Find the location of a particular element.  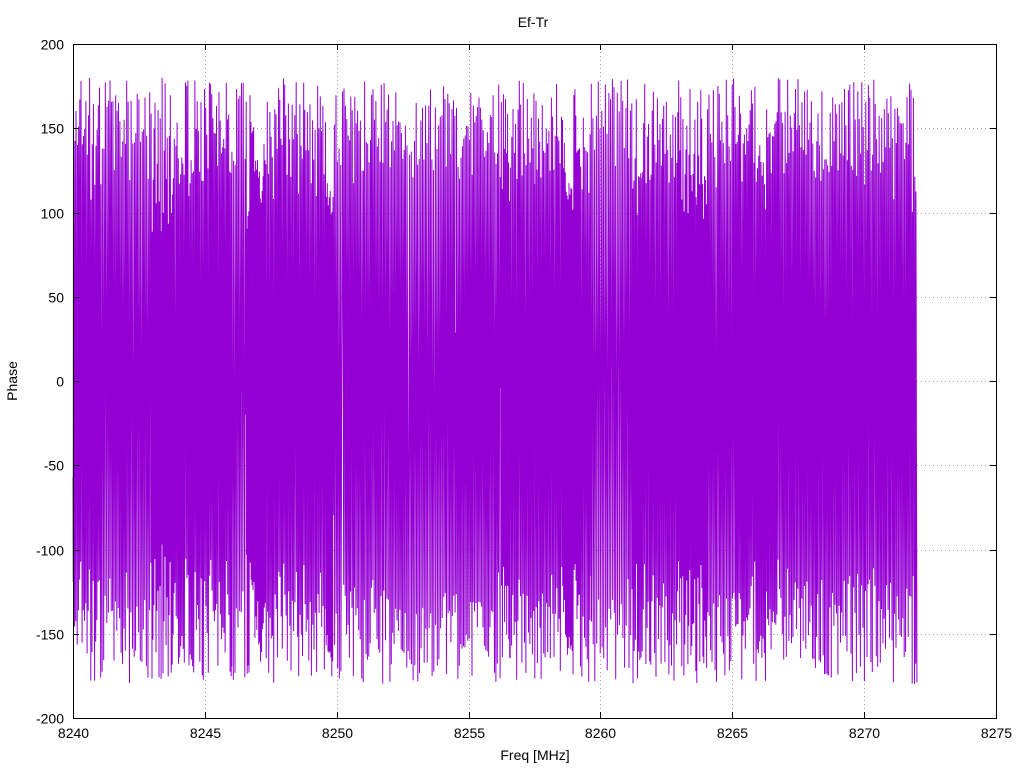

y-tick-label: -100 is located at coordinates (50, 551).